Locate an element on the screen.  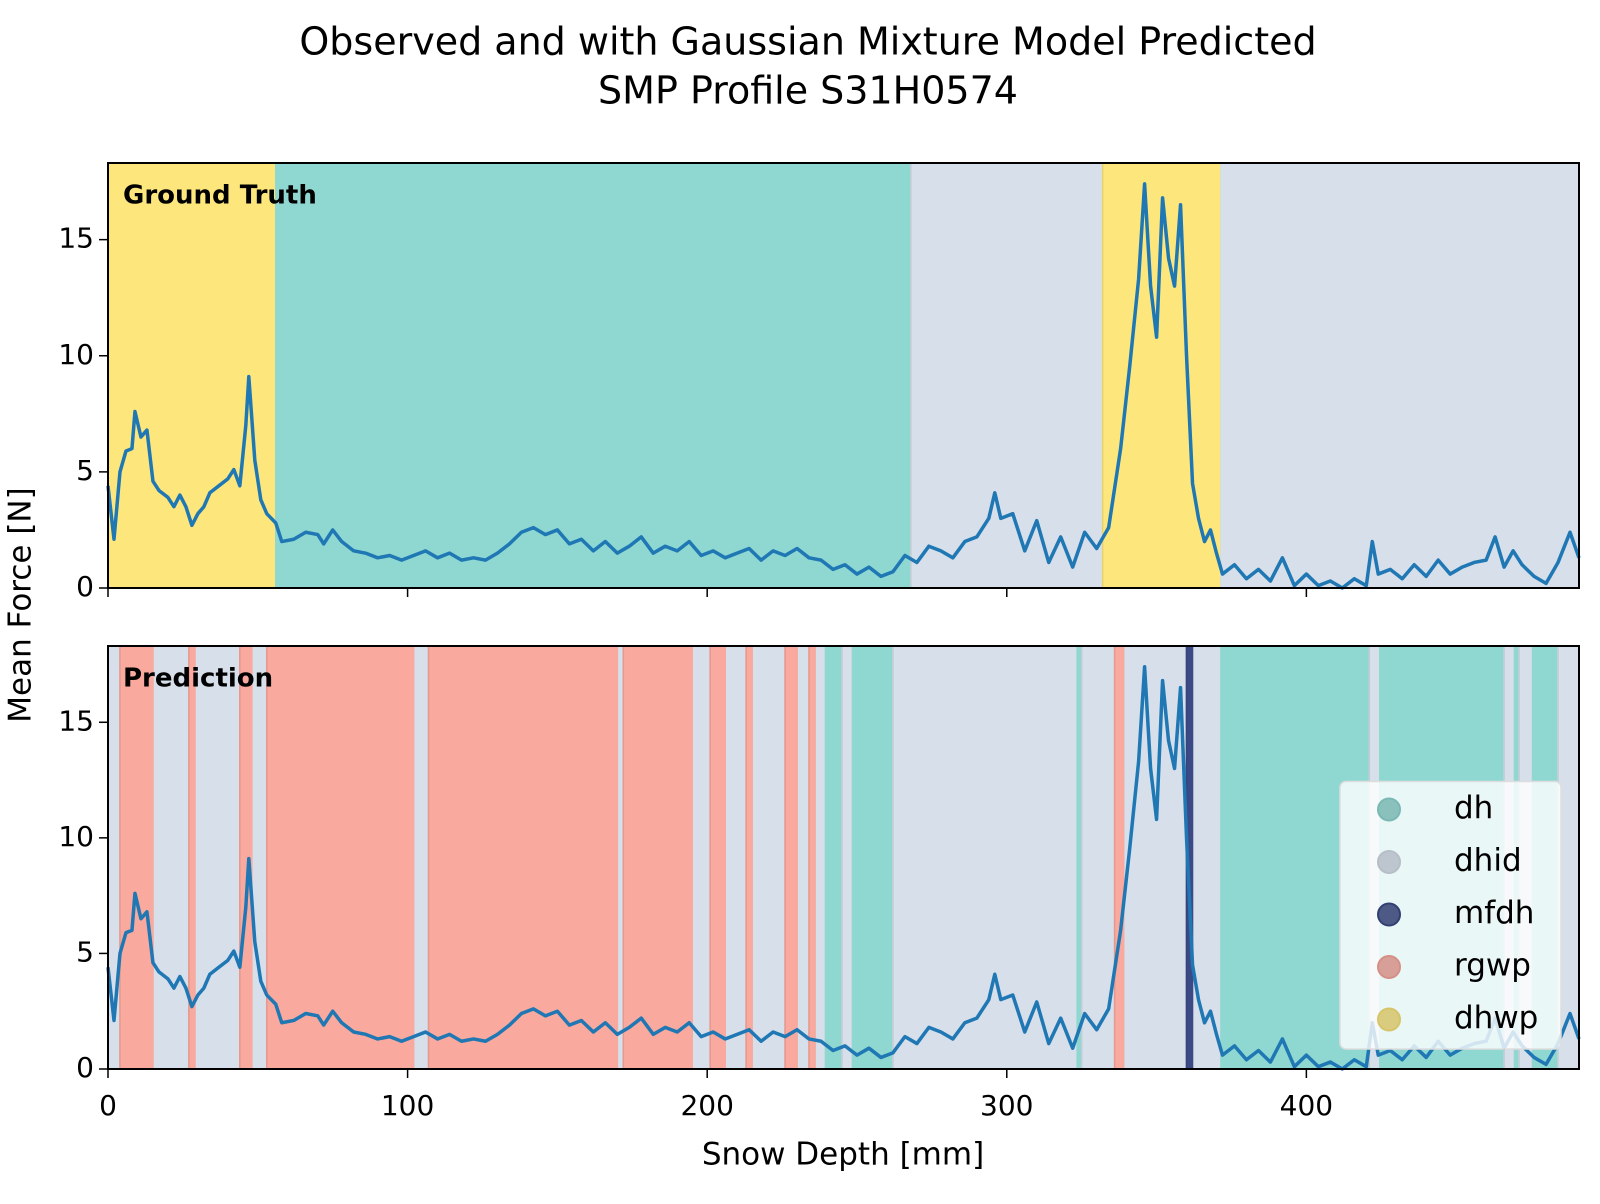
panel-label: Prediction is located at coordinates (198, 679).